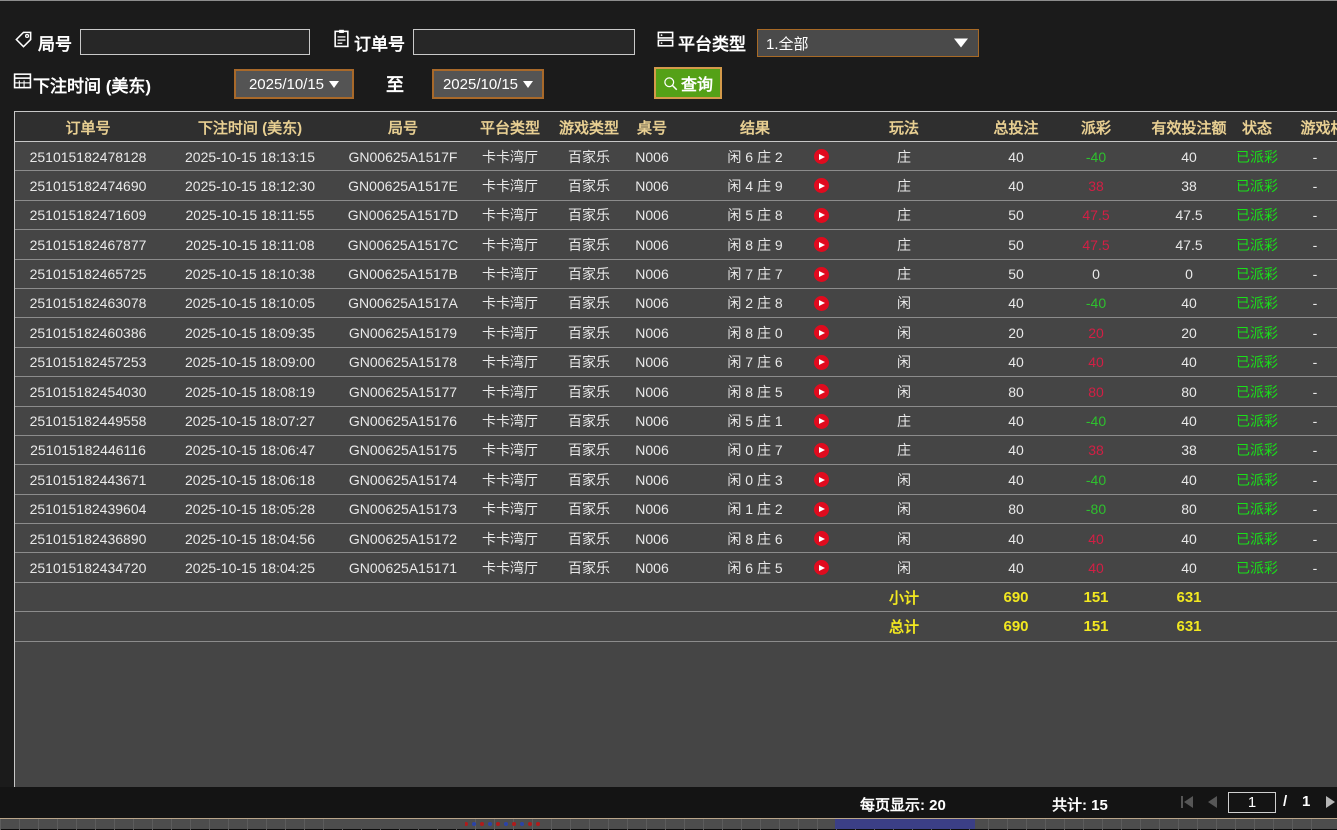  What do you see at coordinates (250, 303) in the screenshot?
I see `cell-time: 2025-10-15 18:10:05` at bounding box center [250, 303].